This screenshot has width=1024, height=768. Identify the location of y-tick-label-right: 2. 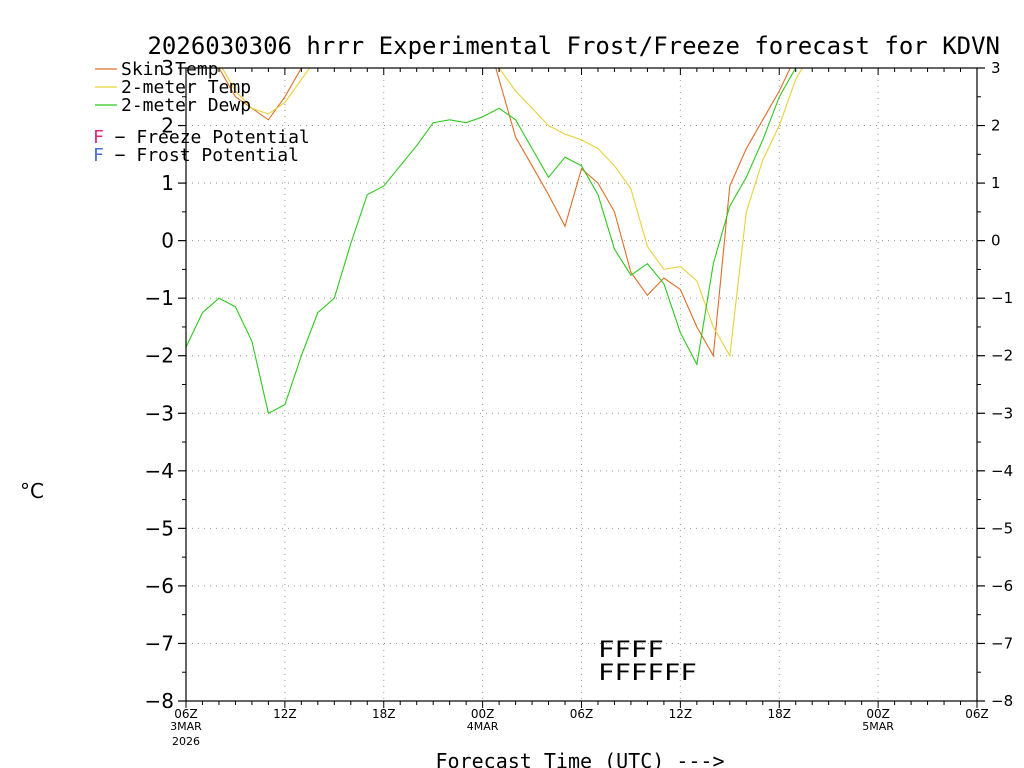
(996, 126).